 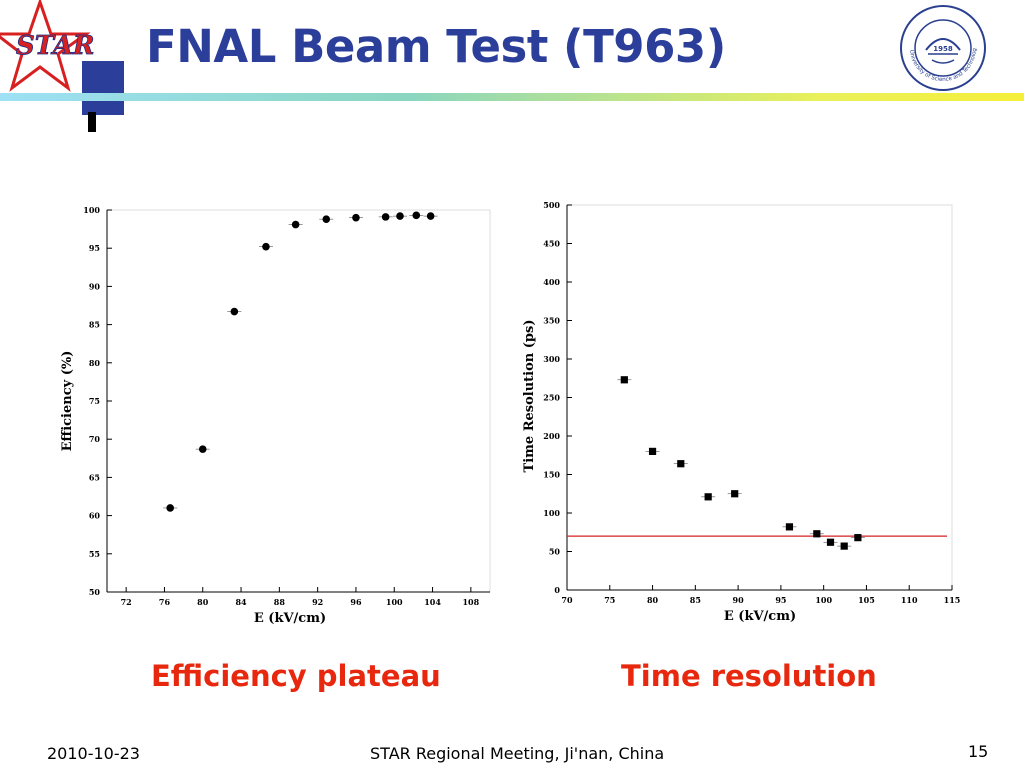 What do you see at coordinates (551, 398) in the screenshot?
I see `time-resolution-y-tick-label: 250` at bounding box center [551, 398].